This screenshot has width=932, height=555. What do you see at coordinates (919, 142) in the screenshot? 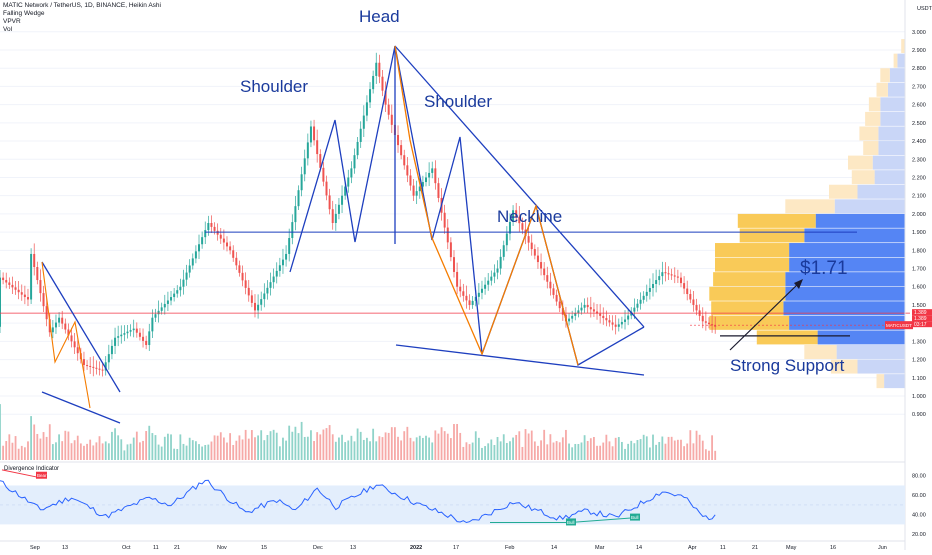
I see `price-tick: 2.400` at bounding box center [919, 142].